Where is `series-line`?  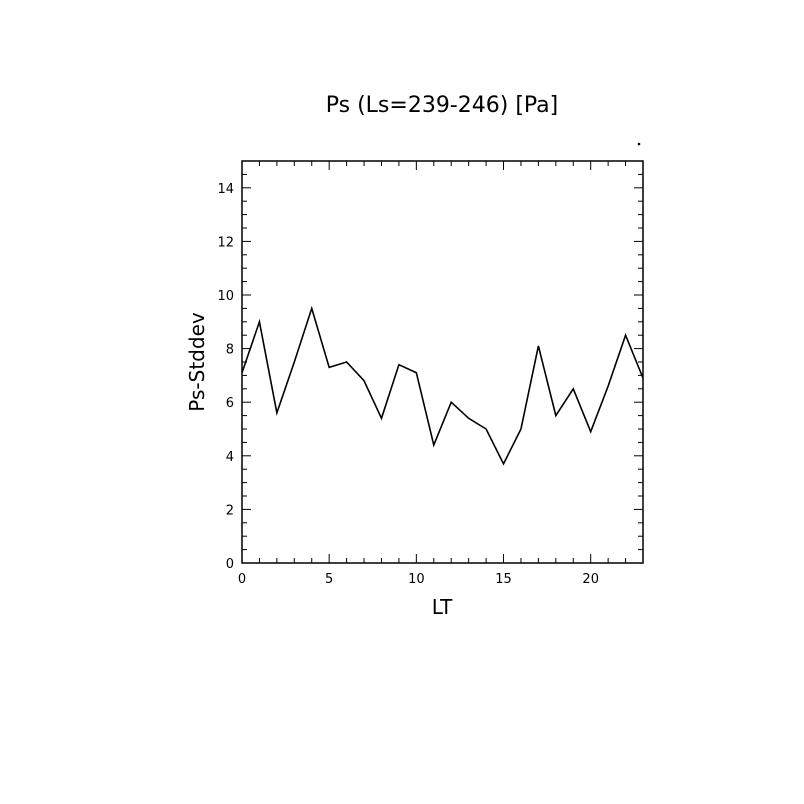 series-line is located at coordinates (442, 385).